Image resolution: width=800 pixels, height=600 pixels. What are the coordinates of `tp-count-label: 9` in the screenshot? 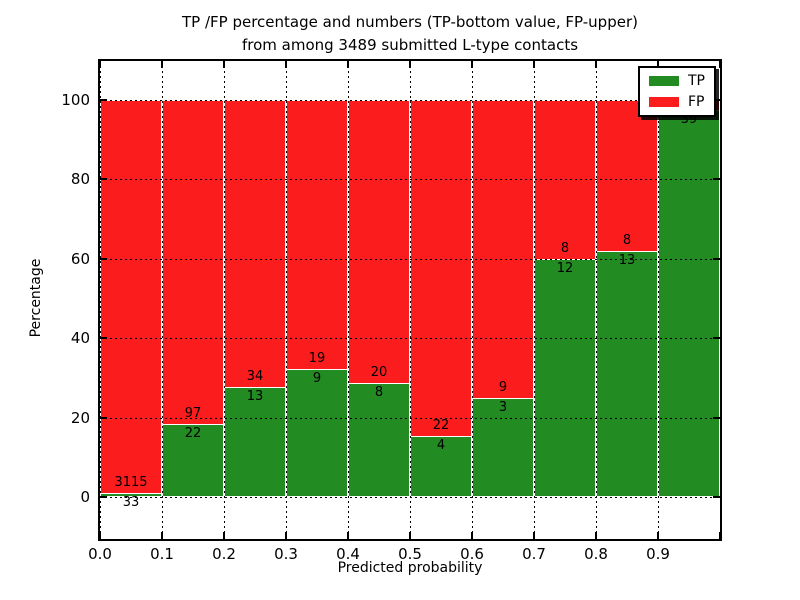 It's located at (317, 379).